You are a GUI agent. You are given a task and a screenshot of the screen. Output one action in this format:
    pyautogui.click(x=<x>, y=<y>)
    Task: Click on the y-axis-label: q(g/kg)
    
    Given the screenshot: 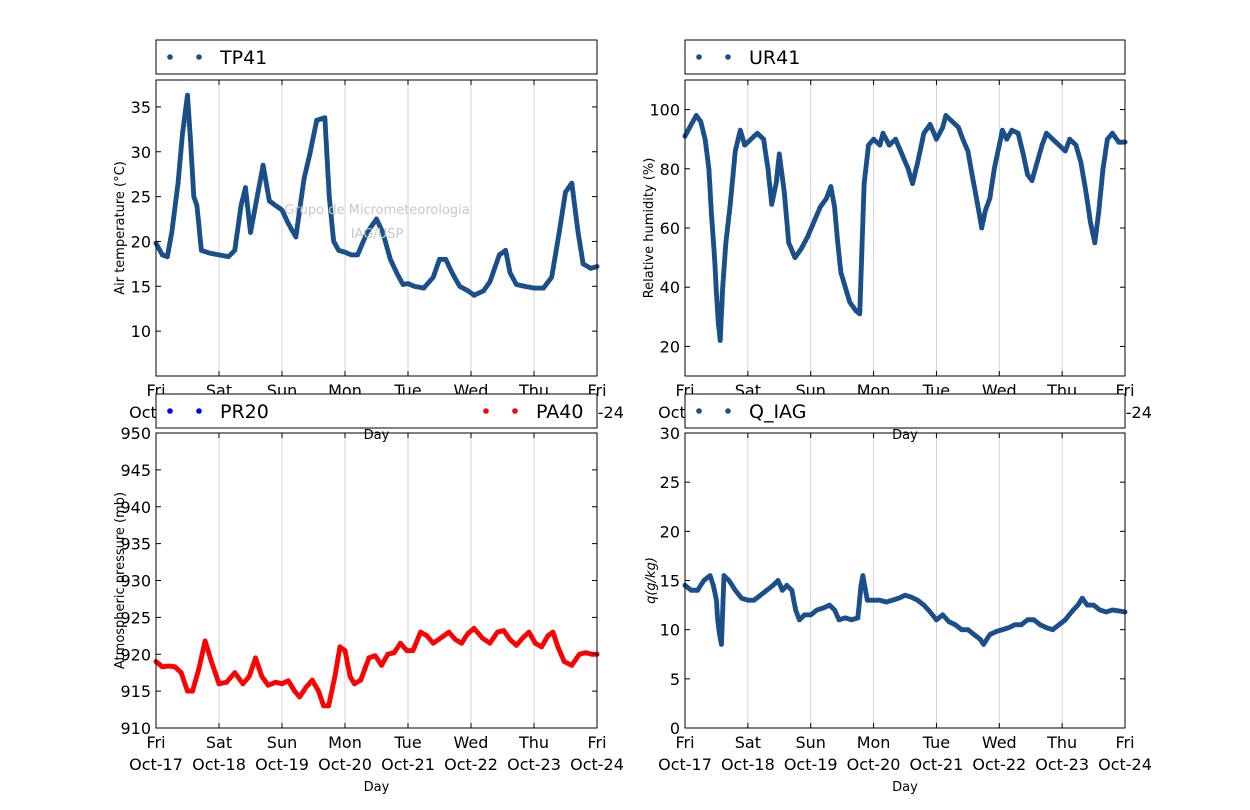 What is the action you would take?
    pyautogui.click(x=651, y=580)
    